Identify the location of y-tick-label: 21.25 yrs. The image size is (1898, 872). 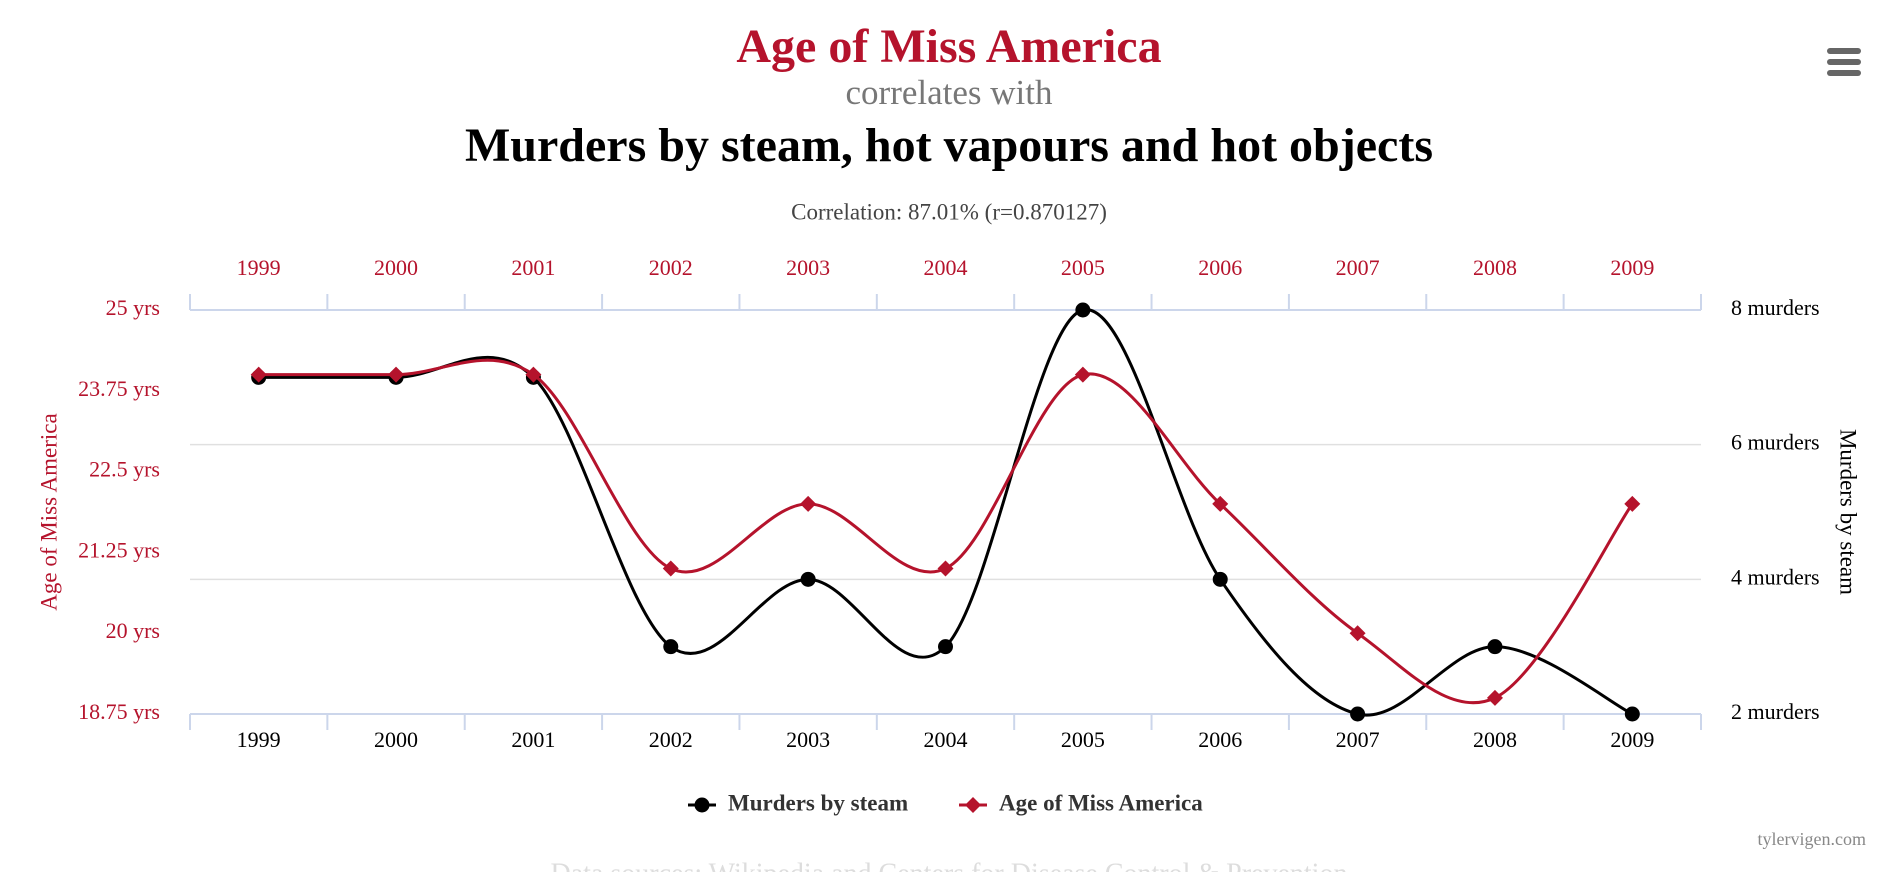
(119, 549).